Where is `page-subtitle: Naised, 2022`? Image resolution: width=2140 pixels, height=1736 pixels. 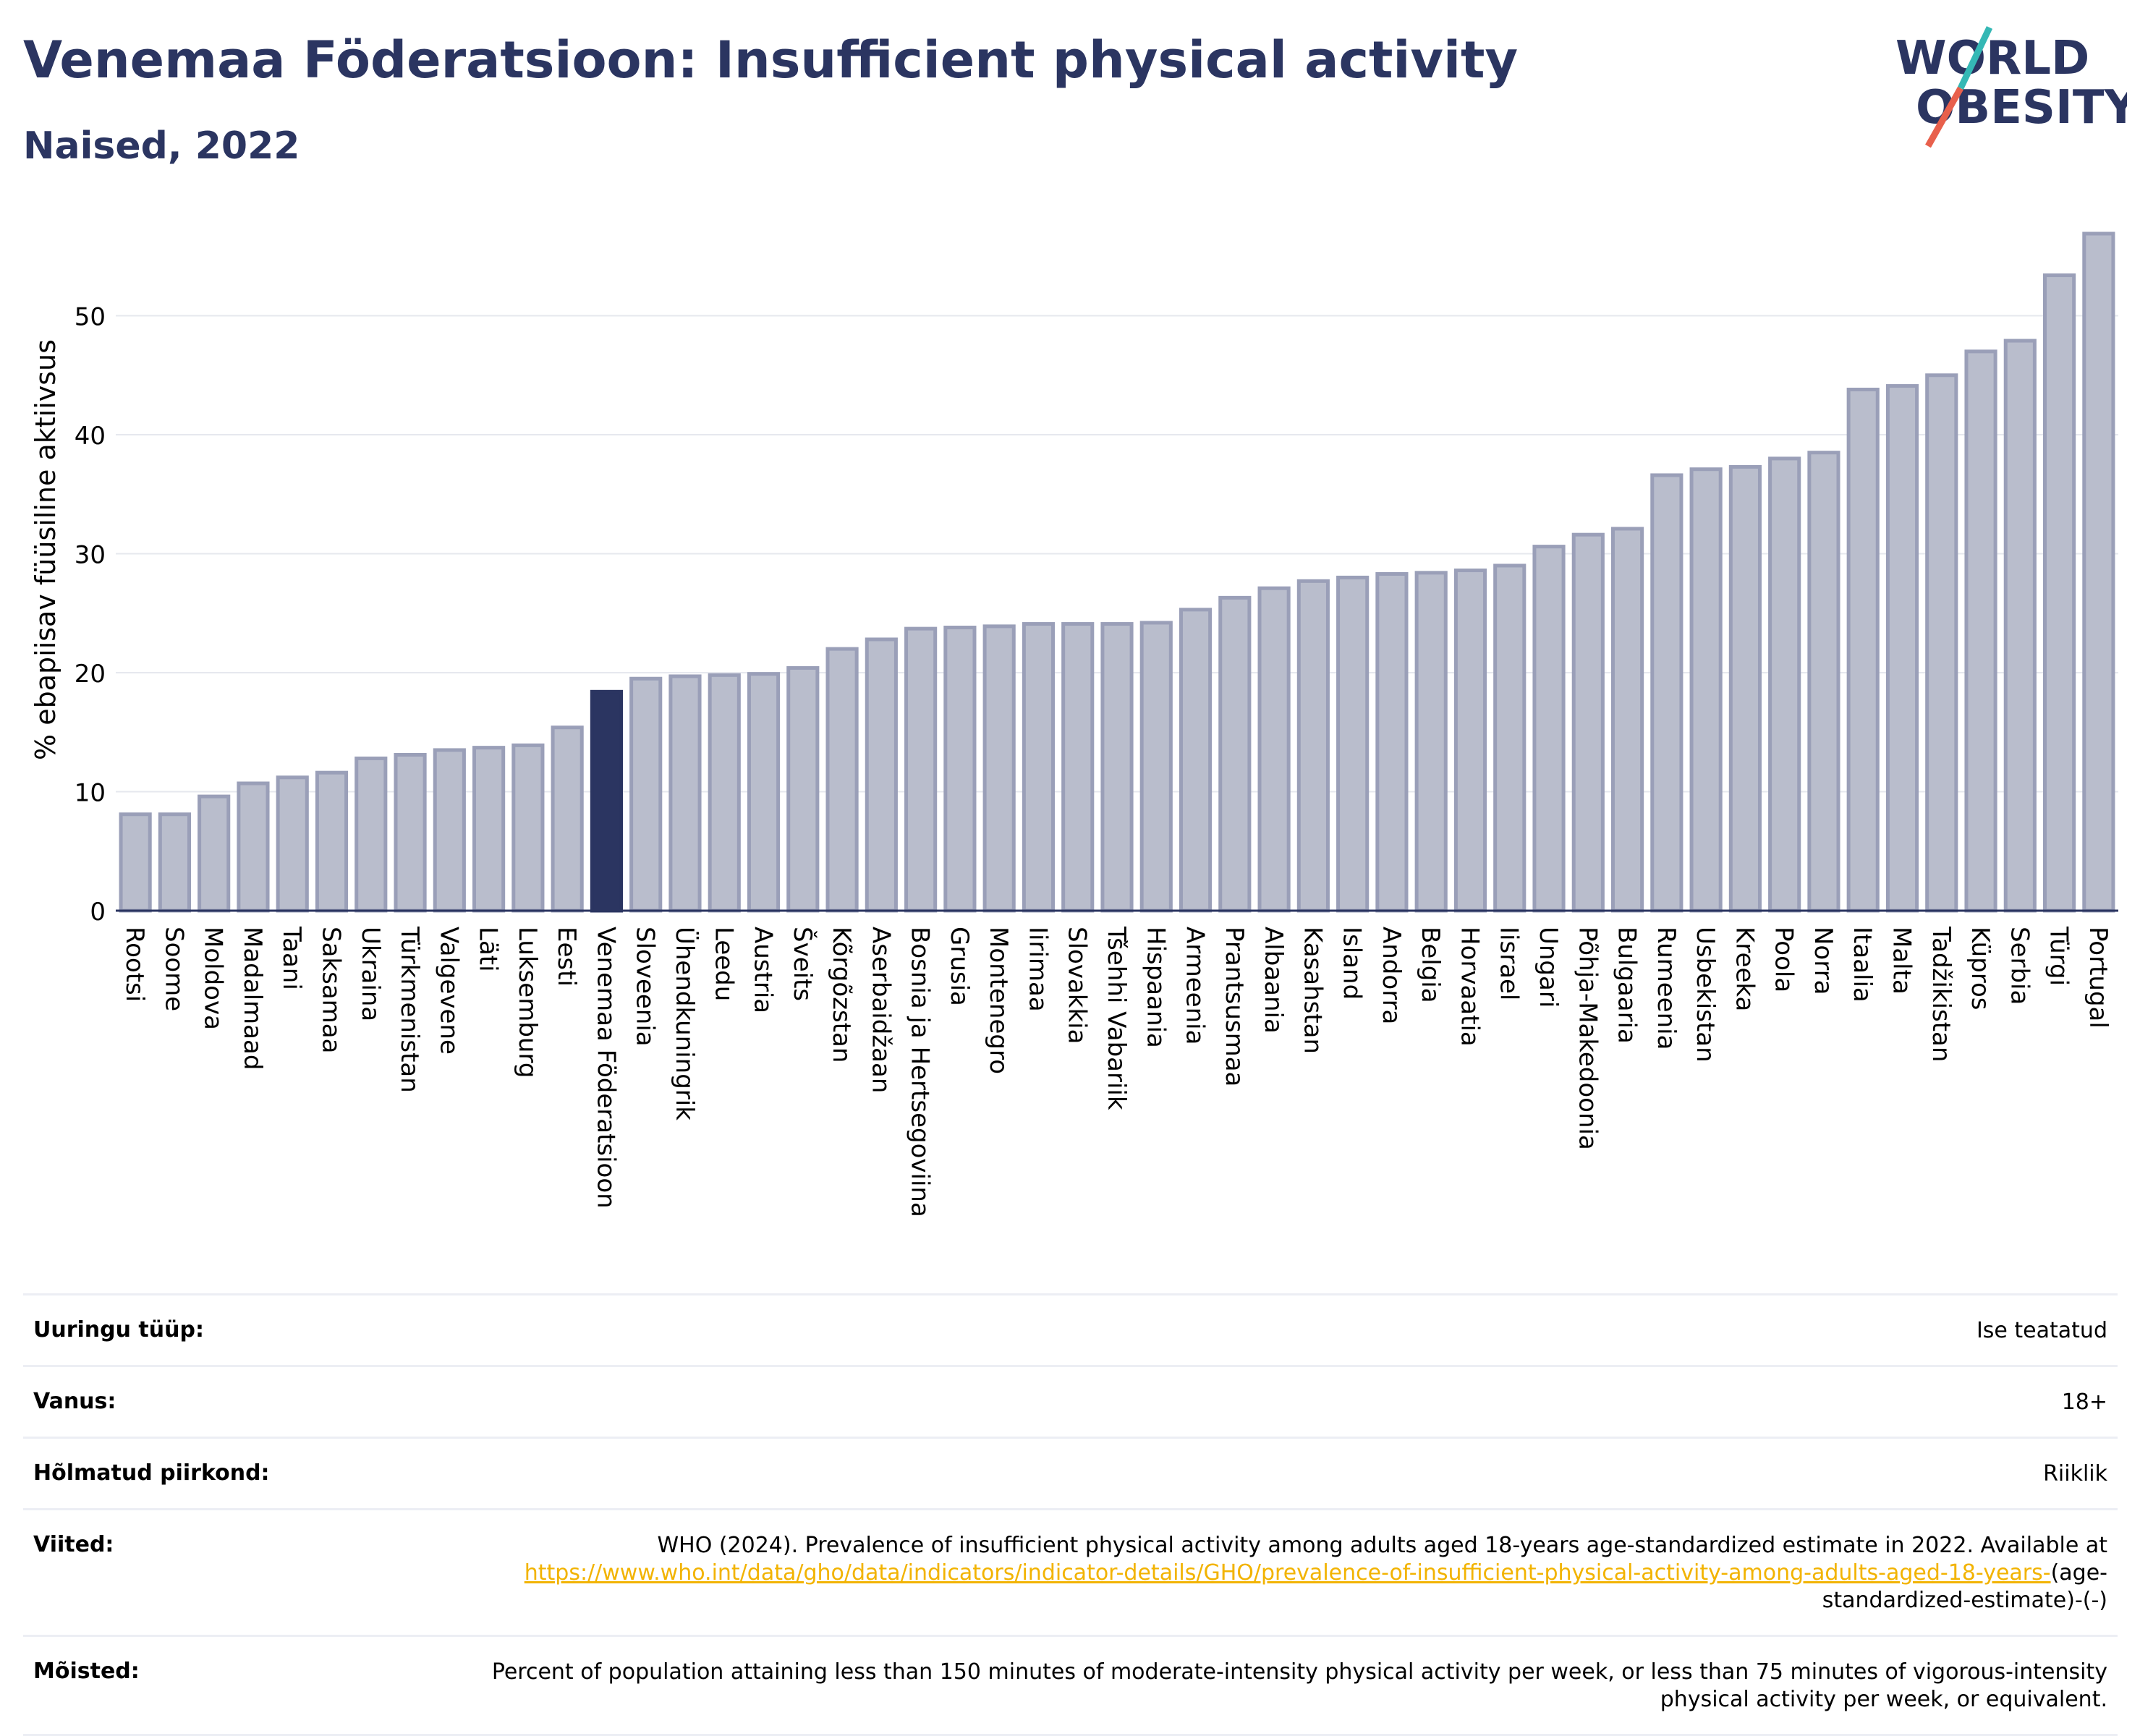 page-subtitle: Naised, 2022 is located at coordinates (161, 146).